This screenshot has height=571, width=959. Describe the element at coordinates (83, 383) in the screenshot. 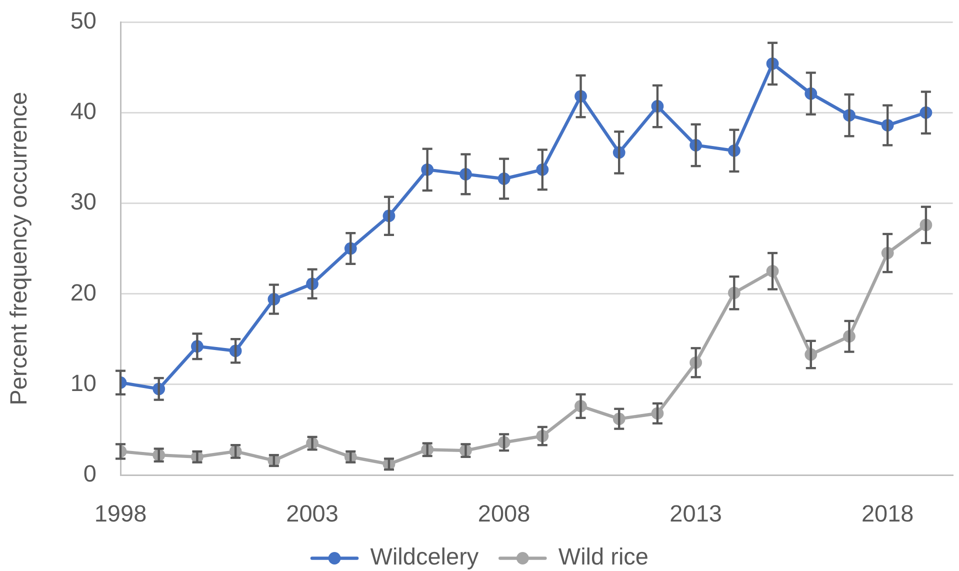

I see `y-tick-label: 10` at that location.